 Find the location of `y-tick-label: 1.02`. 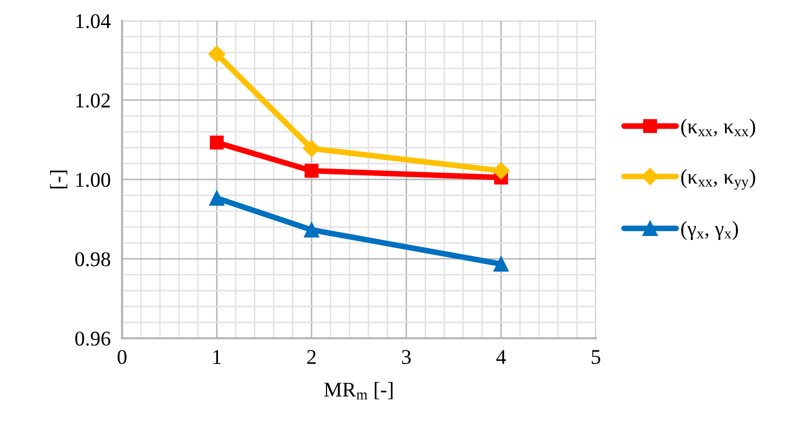

y-tick-label: 1.02 is located at coordinates (93, 100).